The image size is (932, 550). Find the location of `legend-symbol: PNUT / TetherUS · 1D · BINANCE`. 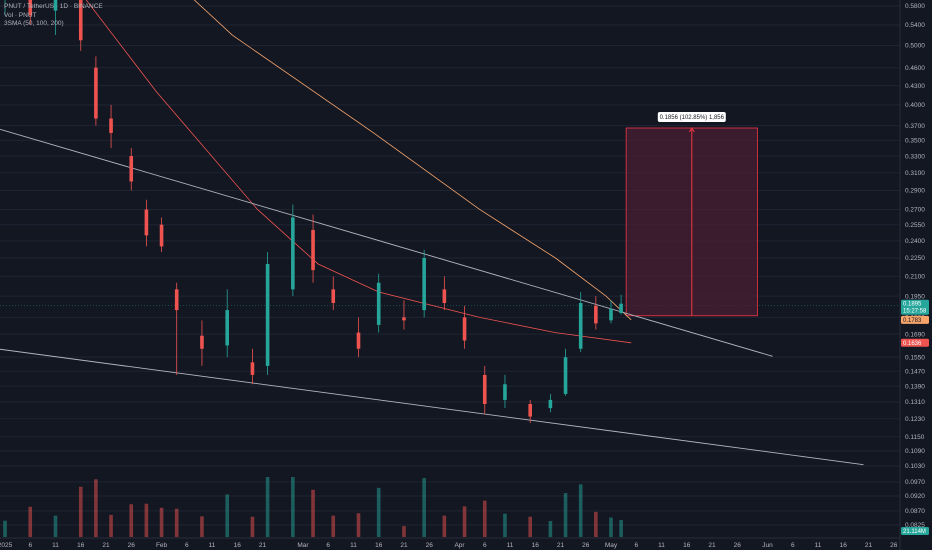

legend-symbol: PNUT / TetherUS · 1D · BINANCE is located at coordinates (53, 6).